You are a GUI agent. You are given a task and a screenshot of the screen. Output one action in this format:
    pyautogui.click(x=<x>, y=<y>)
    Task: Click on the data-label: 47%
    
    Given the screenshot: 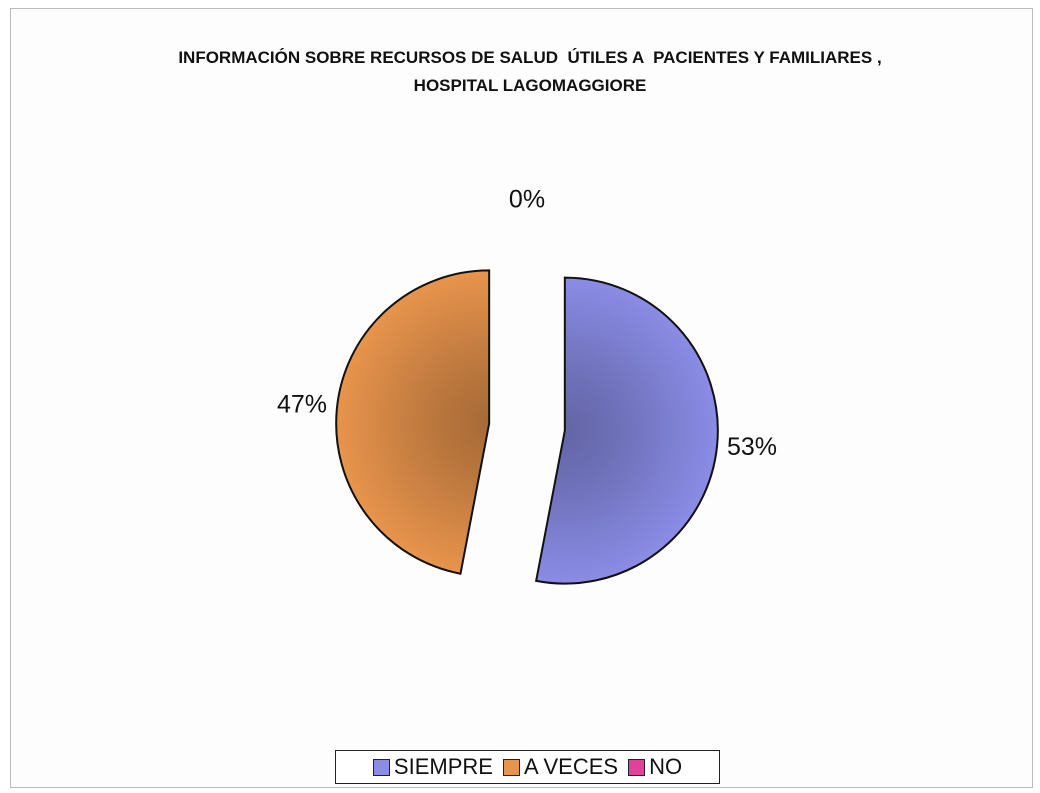 What is the action you would take?
    pyautogui.click(x=302, y=404)
    